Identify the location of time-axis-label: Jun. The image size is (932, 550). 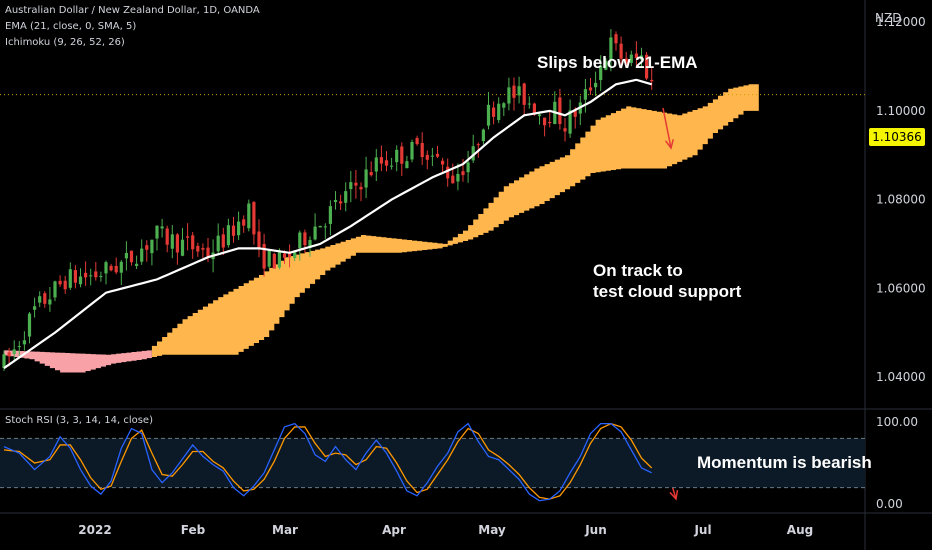
(595, 530).